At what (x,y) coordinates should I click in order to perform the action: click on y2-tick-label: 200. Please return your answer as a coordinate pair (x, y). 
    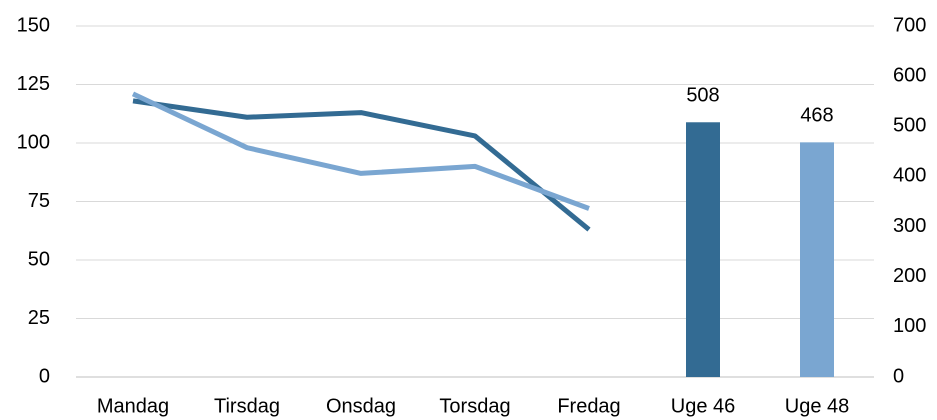
    Looking at the image, I should click on (909, 276).